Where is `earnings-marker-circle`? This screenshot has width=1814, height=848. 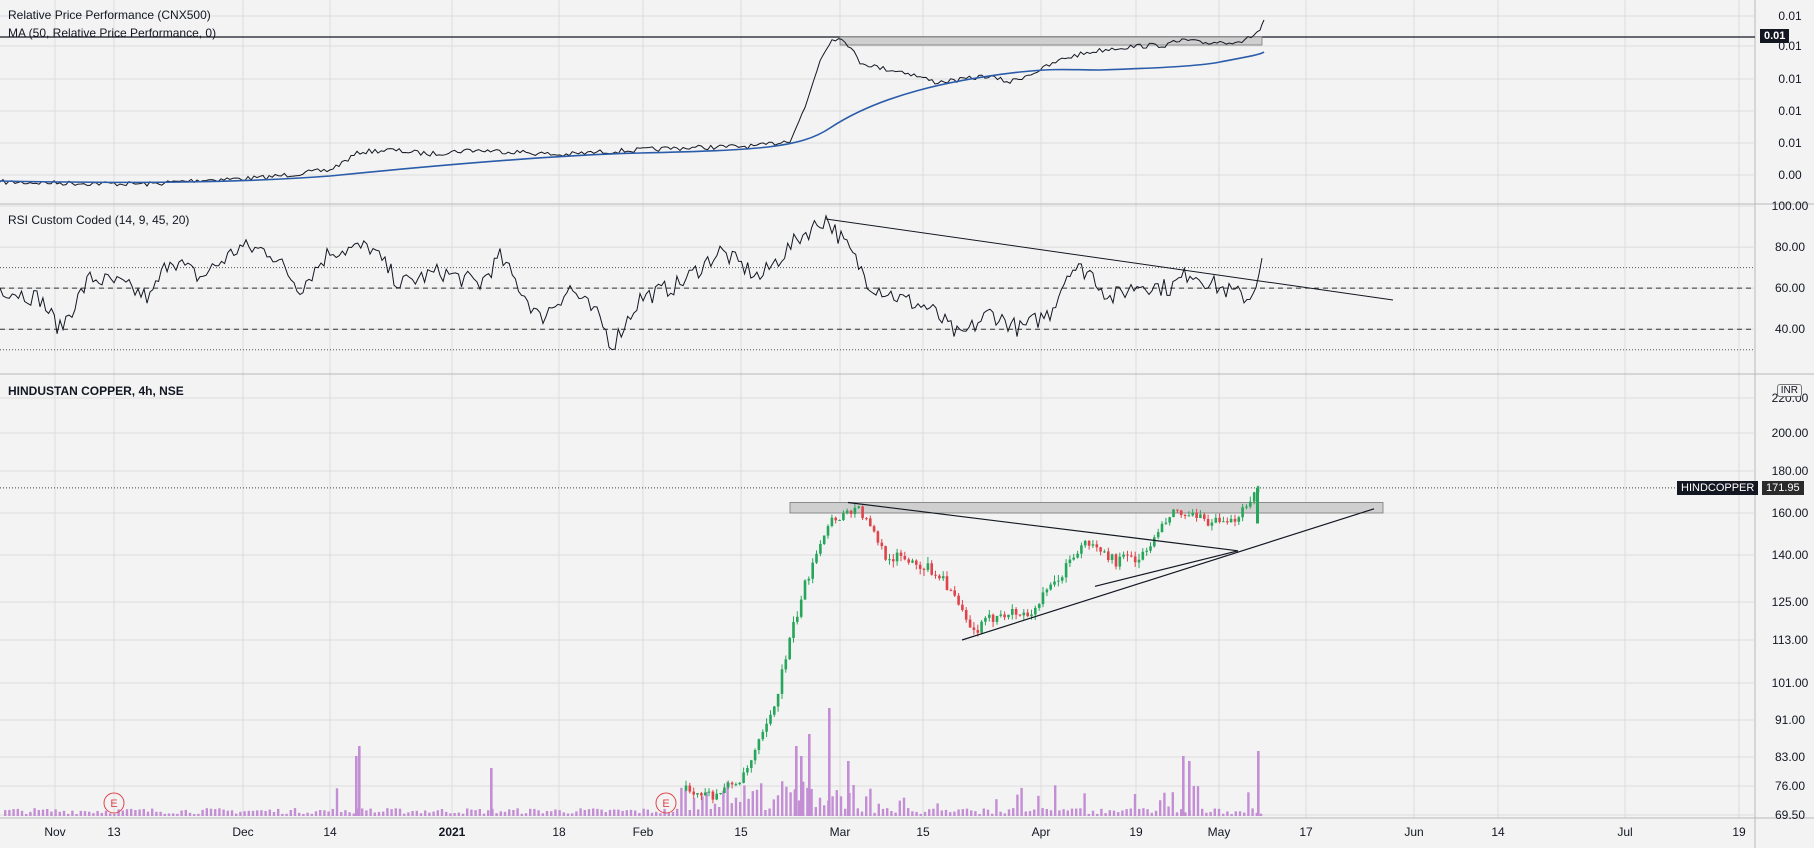
earnings-marker-circle is located at coordinates (114, 803).